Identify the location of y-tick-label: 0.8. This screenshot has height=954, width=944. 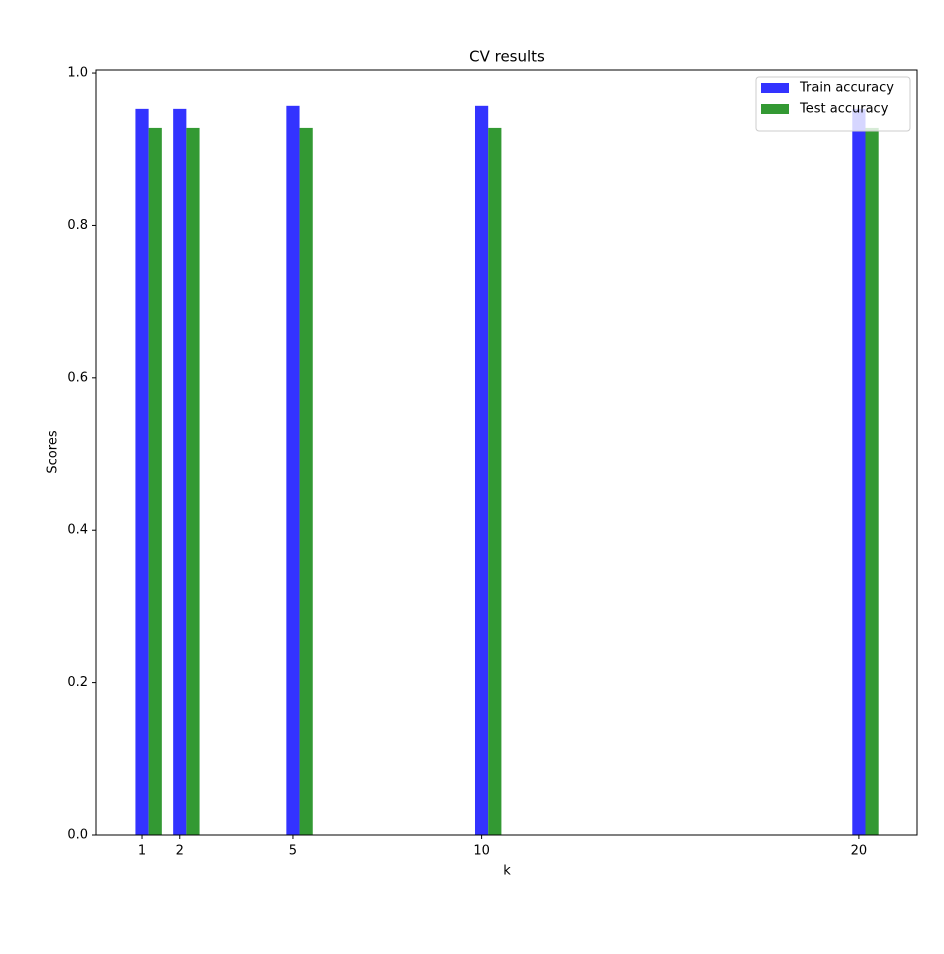
(77, 225).